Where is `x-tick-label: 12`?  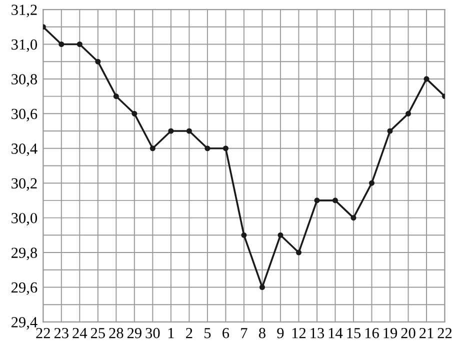
x-tick-label: 12 is located at coordinates (299, 333).